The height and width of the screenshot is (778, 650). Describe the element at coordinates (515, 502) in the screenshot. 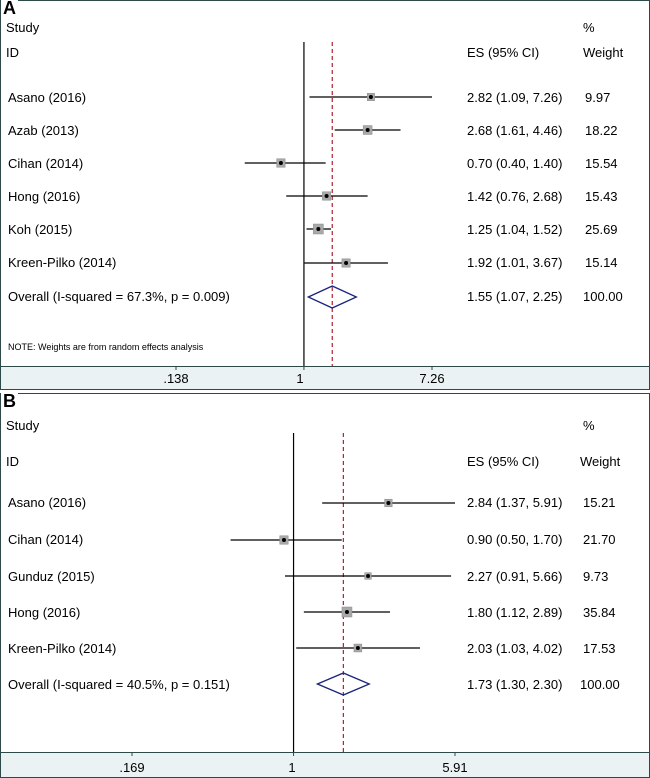

I see `study-es: 2.84 (1.37, 5.91)` at that location.